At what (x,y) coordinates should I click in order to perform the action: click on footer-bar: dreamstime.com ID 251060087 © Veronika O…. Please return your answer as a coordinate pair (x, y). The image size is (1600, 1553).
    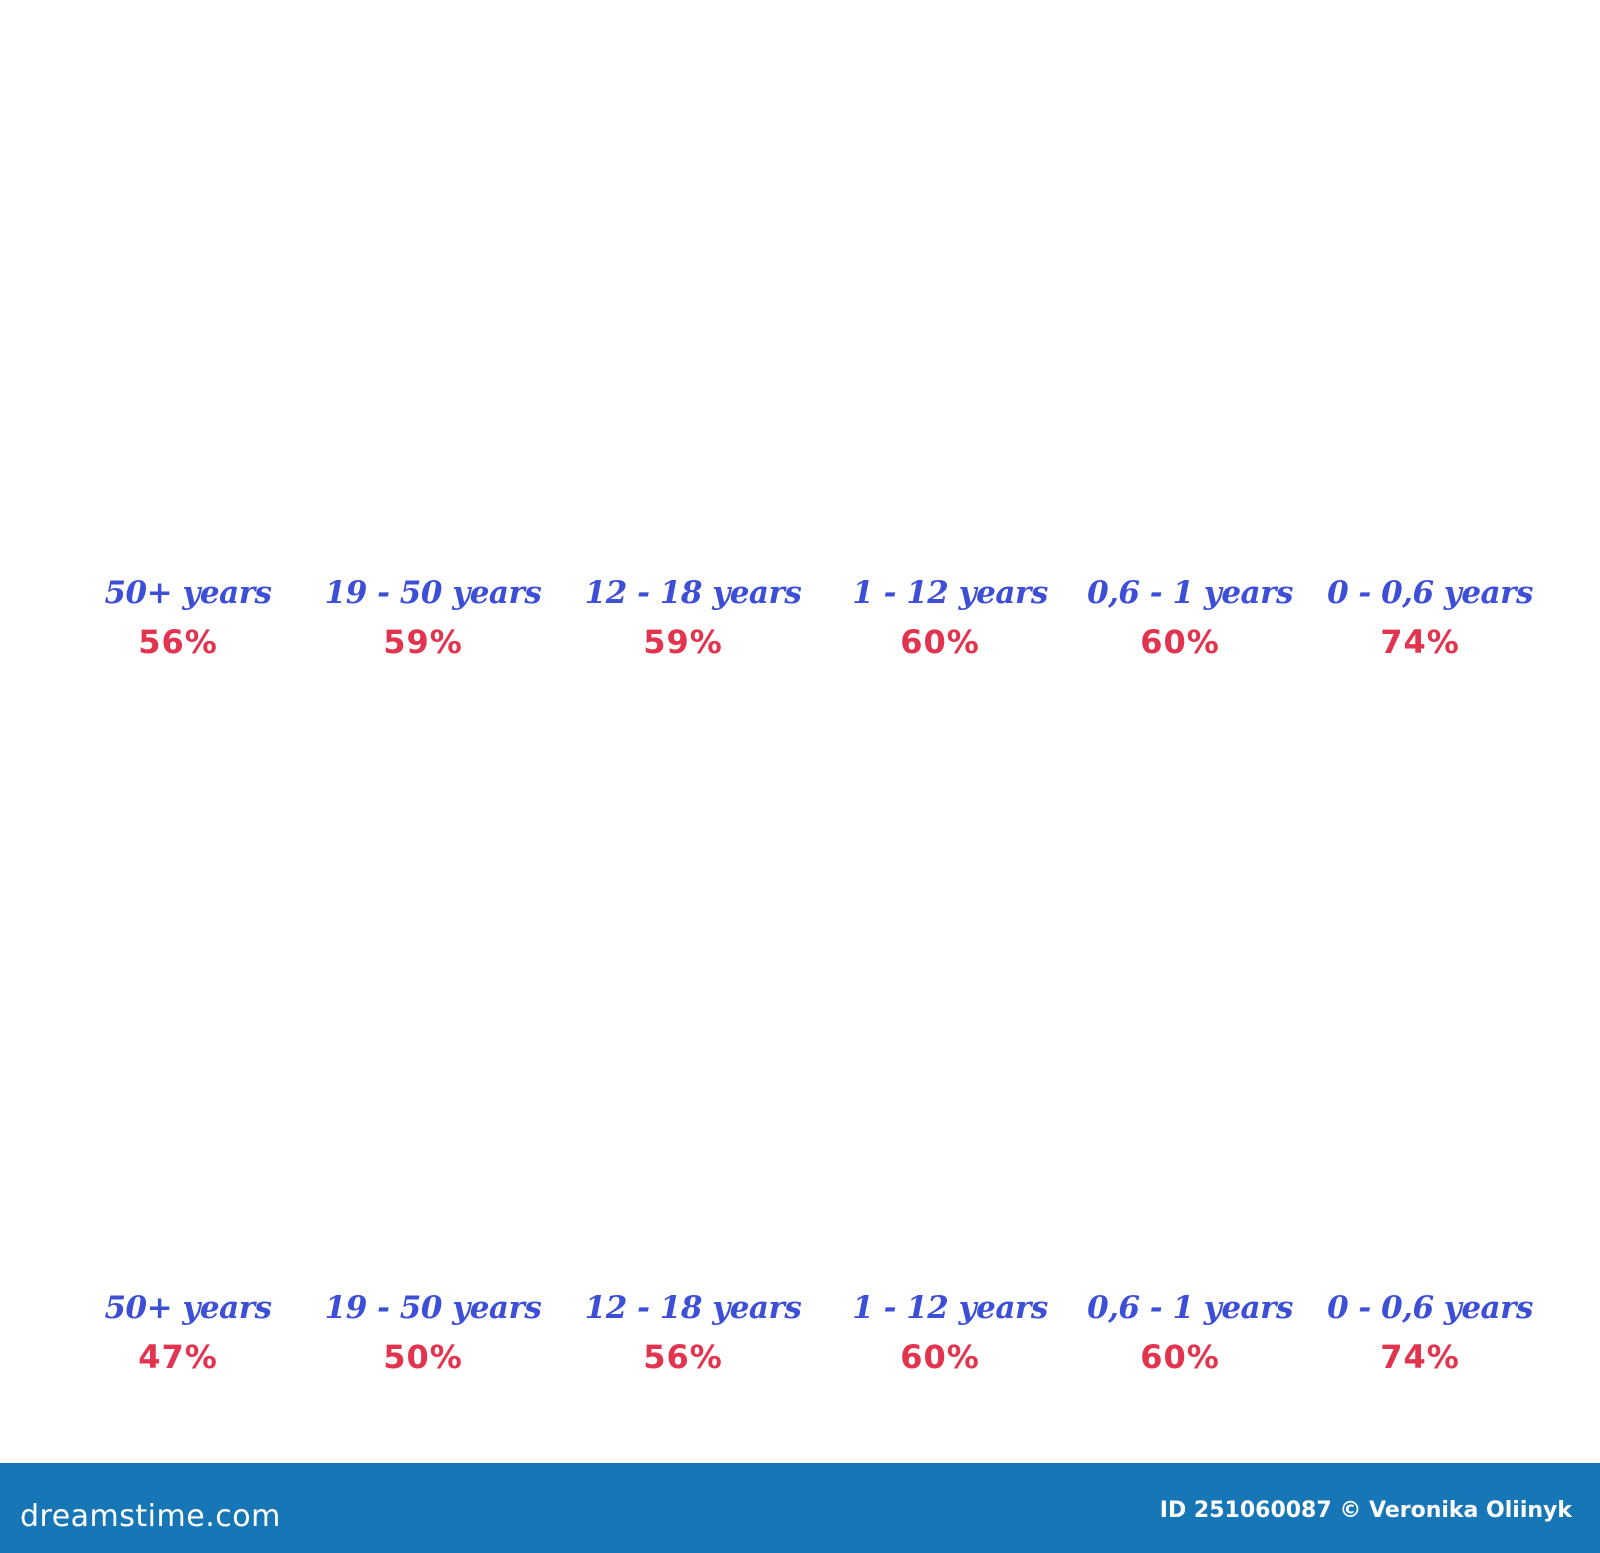
    Looking at the image, I should click on (800, 1508).